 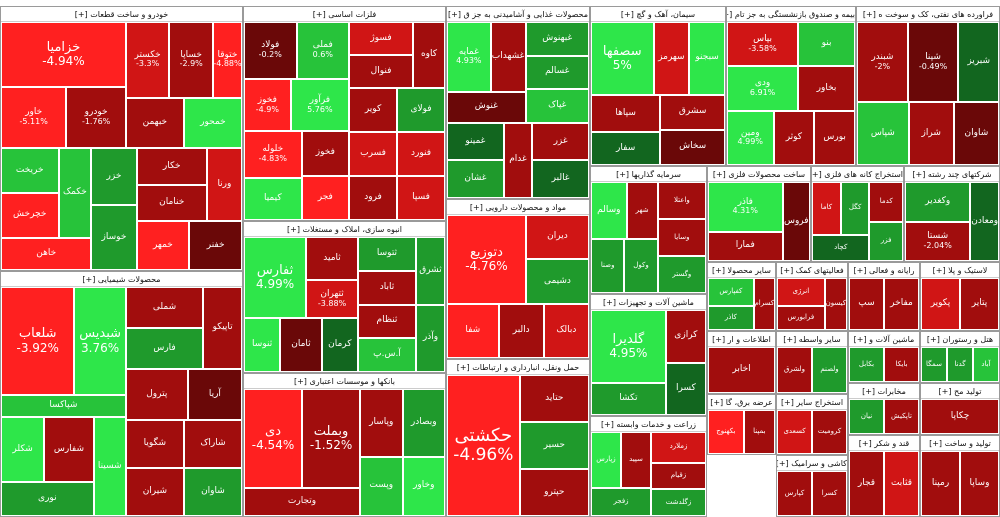 What do you see at coordinates (386, 355) in the screenshot?
I see `stock-tile: آ.س.پ` at bounding box center [386, 355].